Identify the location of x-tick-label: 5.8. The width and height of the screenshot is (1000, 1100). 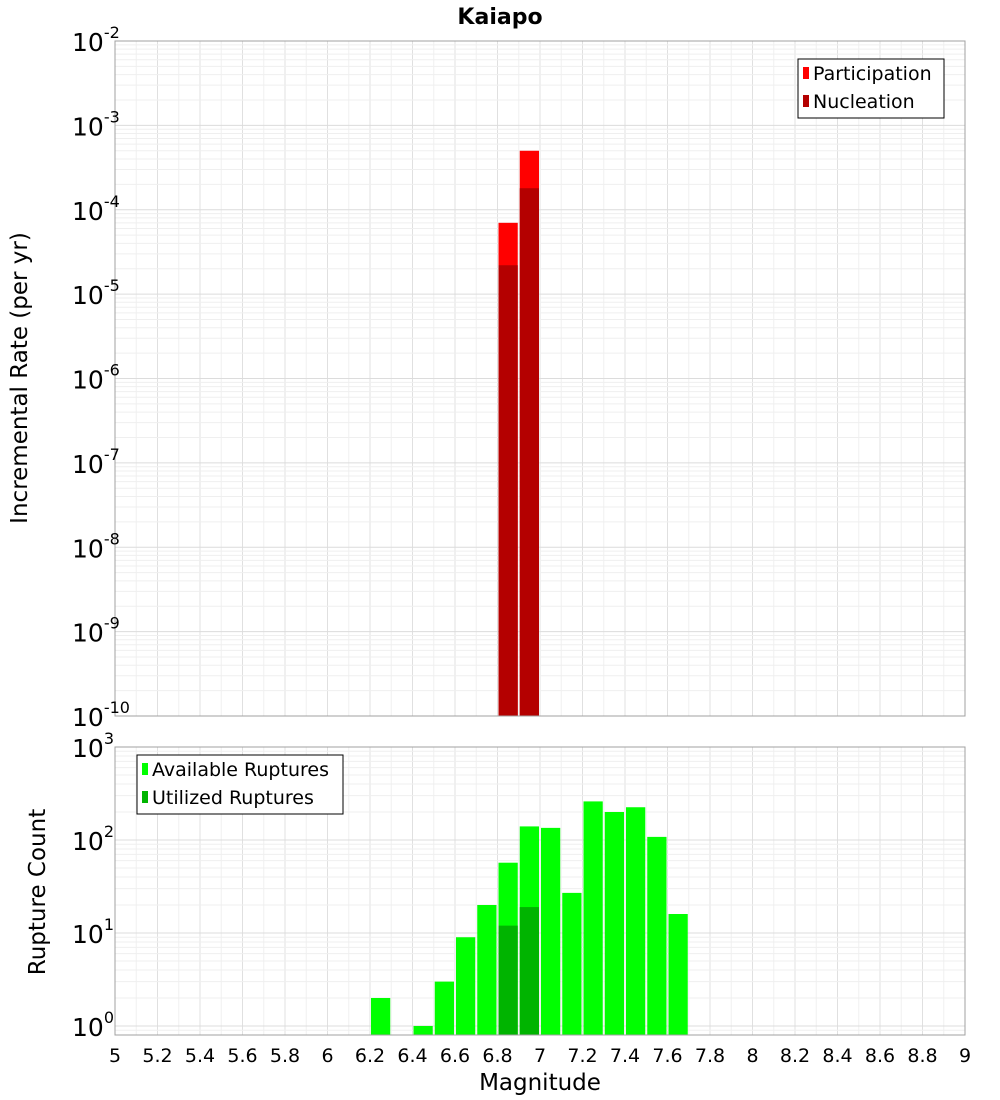
(285, 1056).